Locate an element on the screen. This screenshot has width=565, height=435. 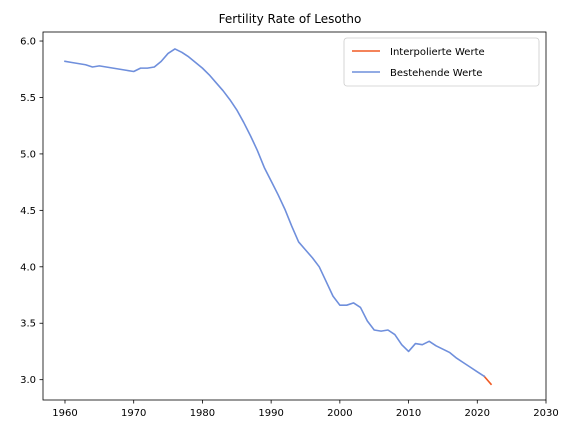
x-tick-label: 1980 is located at coordinates (202, 413).